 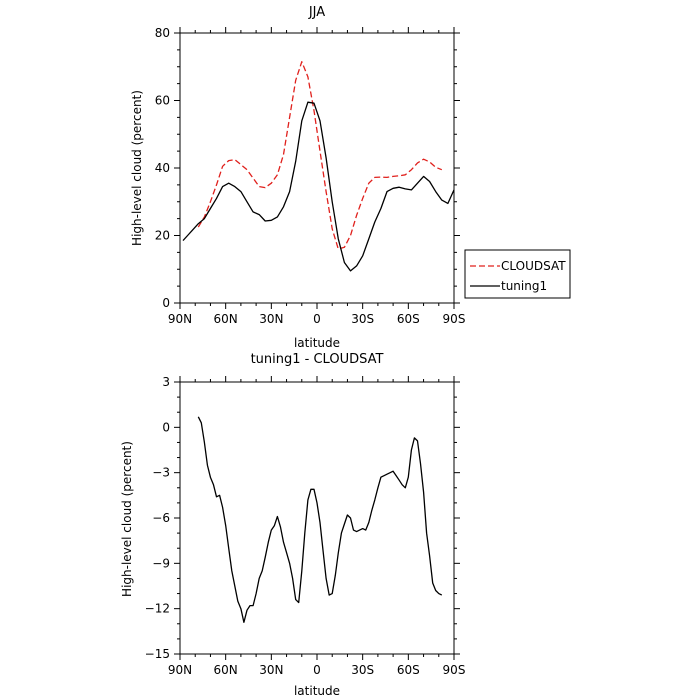 What do you see at coordinates (162, 33) in the screenshot?
I see `top-ytick-label: 80` at bounding box center [162, 33].